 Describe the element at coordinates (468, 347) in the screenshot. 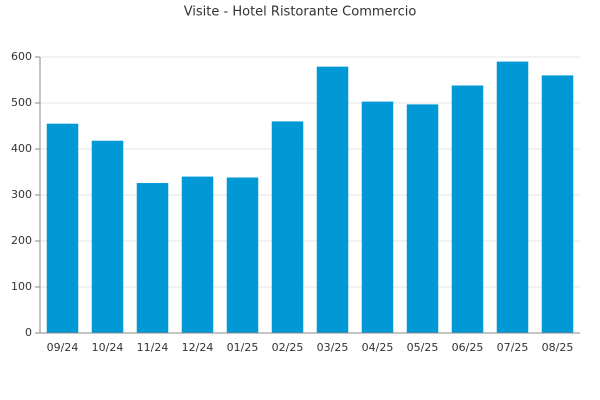

I see `x-tick-label: 06/25` at that location.